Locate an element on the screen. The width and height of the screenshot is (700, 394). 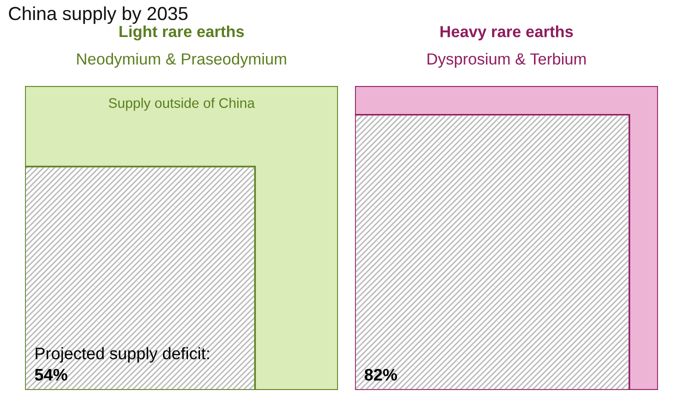
text: Projected supply deficit: is located at coordinates (122, 355).